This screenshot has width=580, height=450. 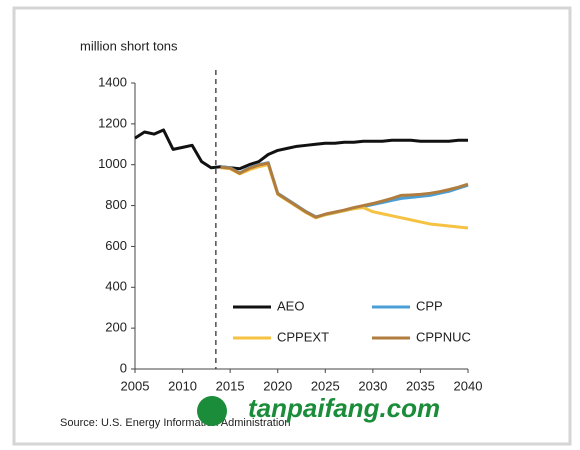 What do you see at coordinates (116, 327) in the screenshot?
I see `y-tick-label: 200` at bounding box center [116, 327].